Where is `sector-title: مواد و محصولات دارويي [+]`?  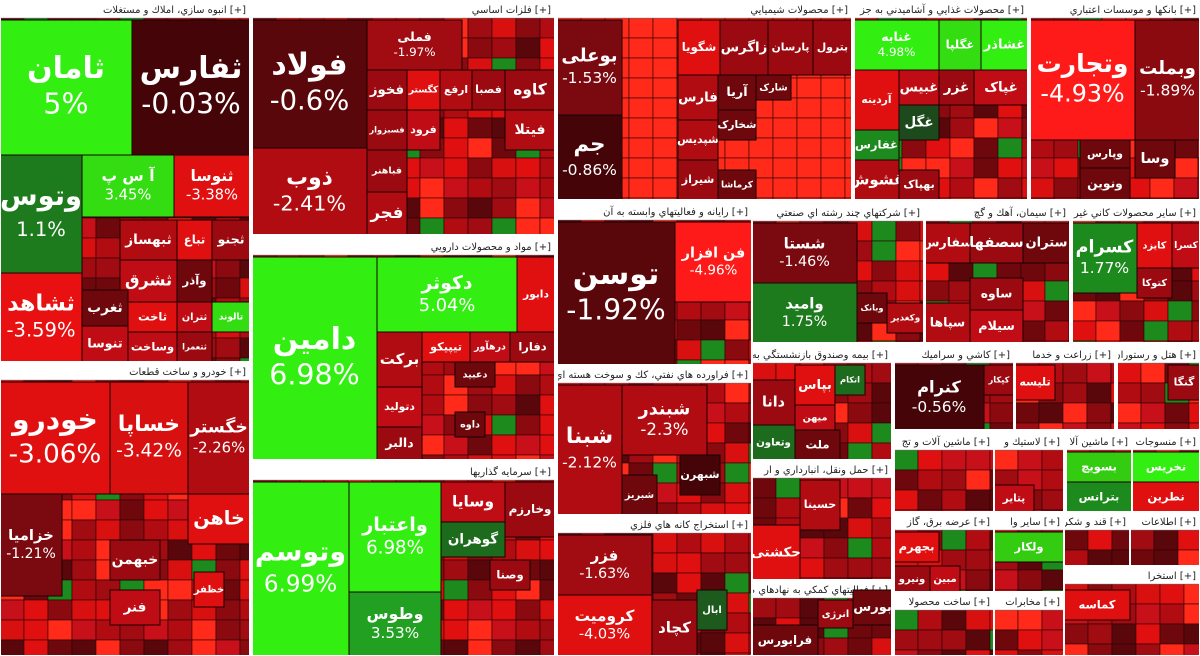
sector-title: مواد و محصولات دارويي [+] is located at coordinates (491, 247).